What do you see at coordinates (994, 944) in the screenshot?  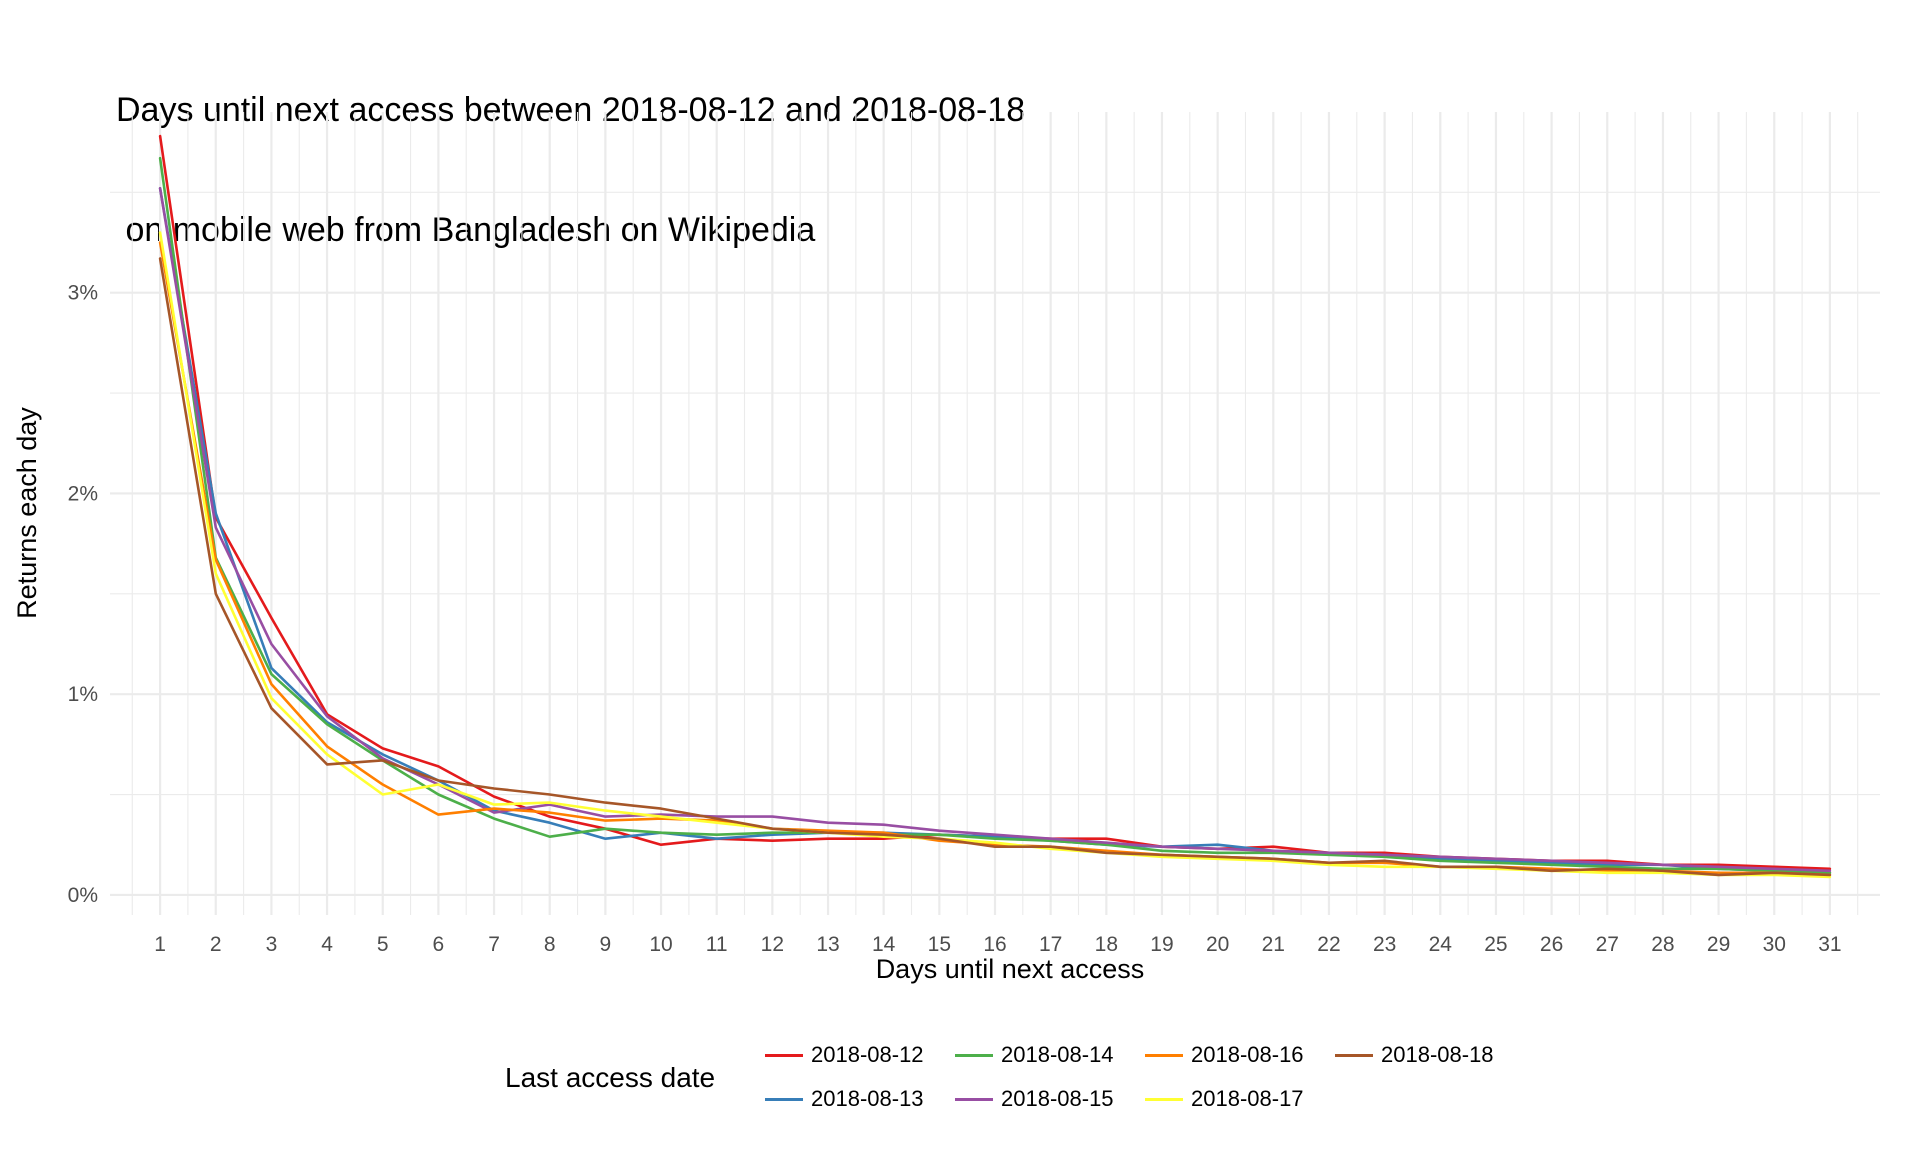 I see `x-tick-label: 16` at bounding box center [994, 944].